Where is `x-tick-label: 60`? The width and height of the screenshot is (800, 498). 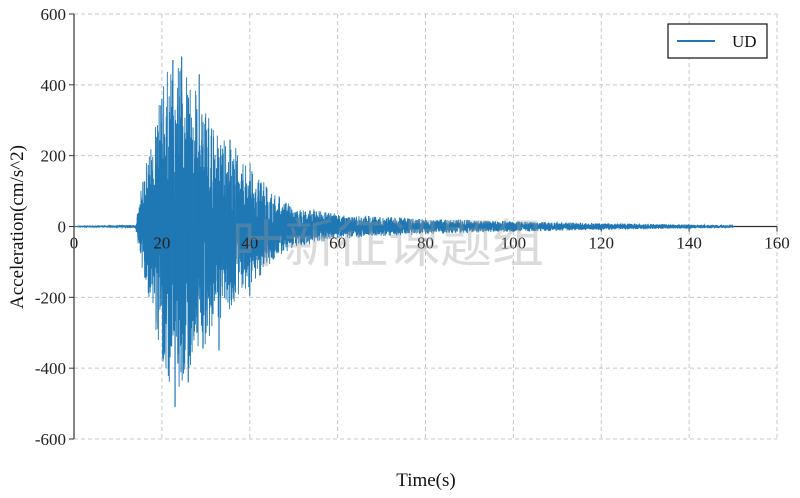
x-tick-label: 60 is located at coordinates (337, 243).